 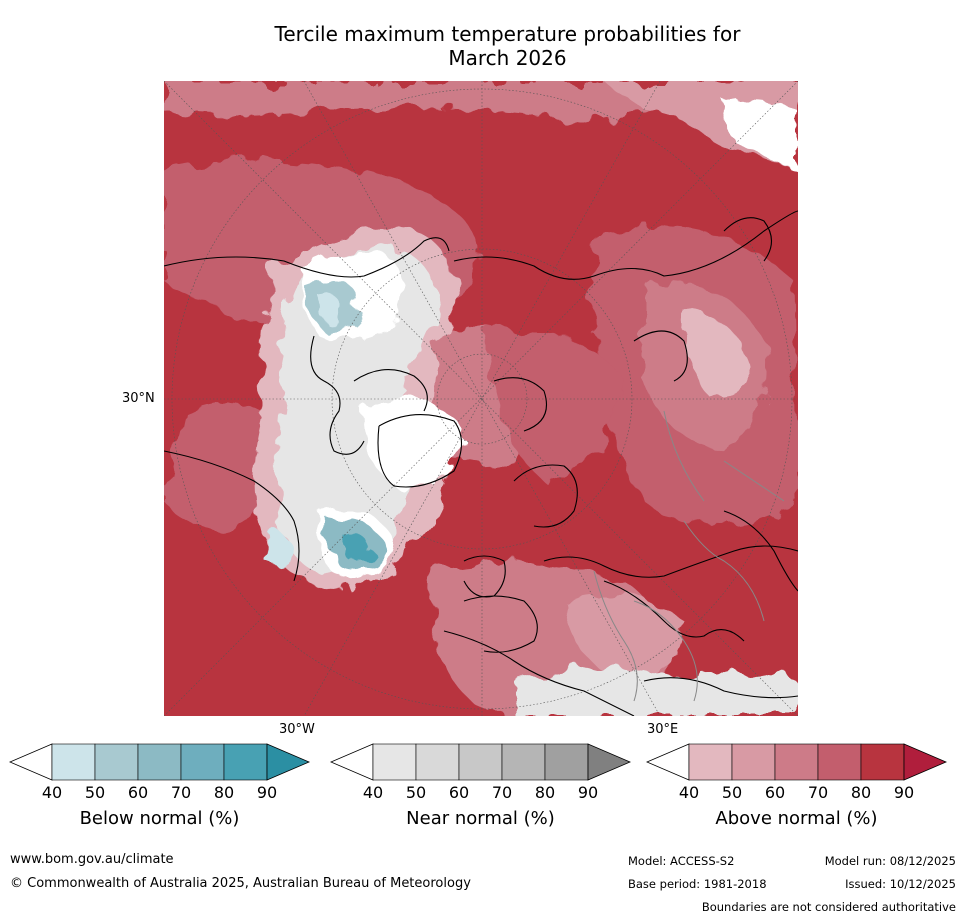 I want to click on colorbar-below-max-extension, so click(x=288, y=762).